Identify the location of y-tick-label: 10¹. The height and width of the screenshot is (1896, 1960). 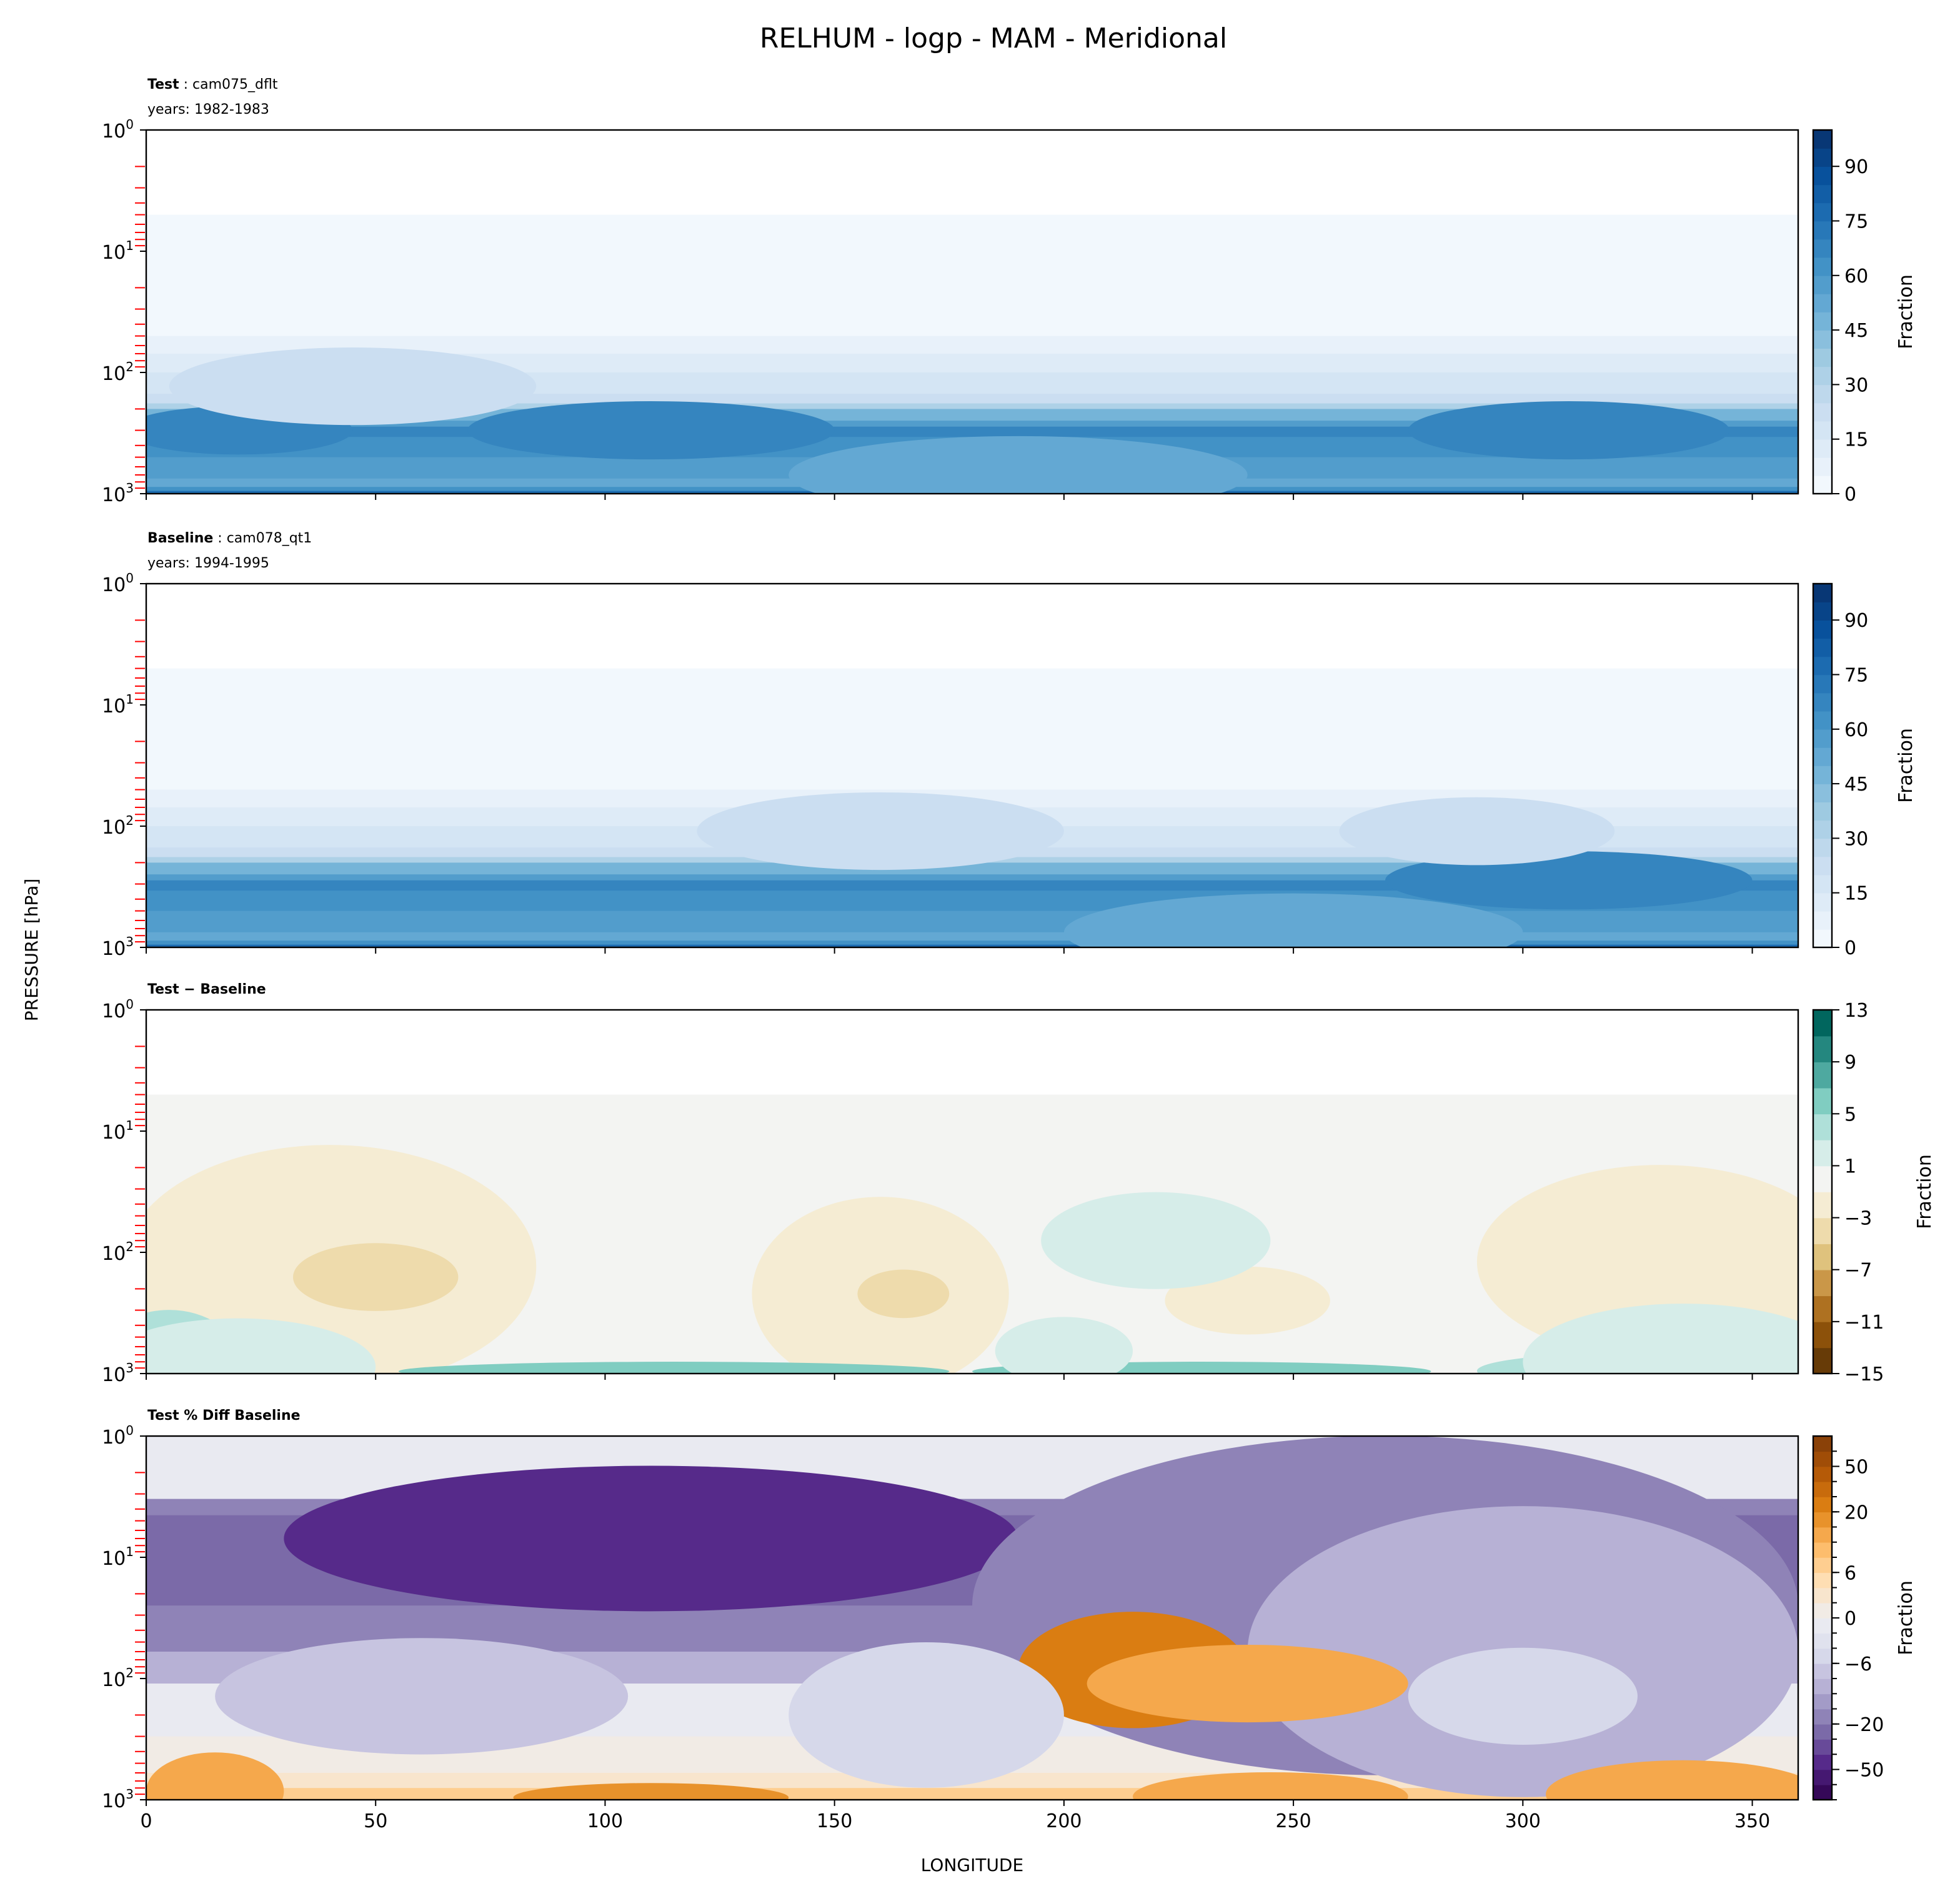
(118, 251).